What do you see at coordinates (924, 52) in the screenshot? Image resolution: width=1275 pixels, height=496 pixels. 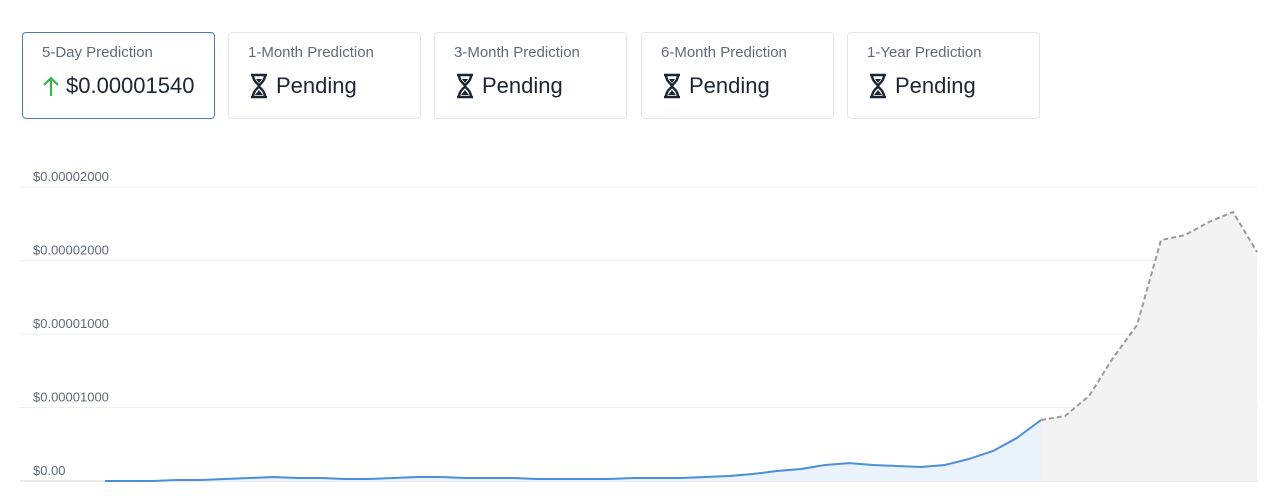 I see `card-label: 1-Year Prediction` at bounding box center [924, 52].